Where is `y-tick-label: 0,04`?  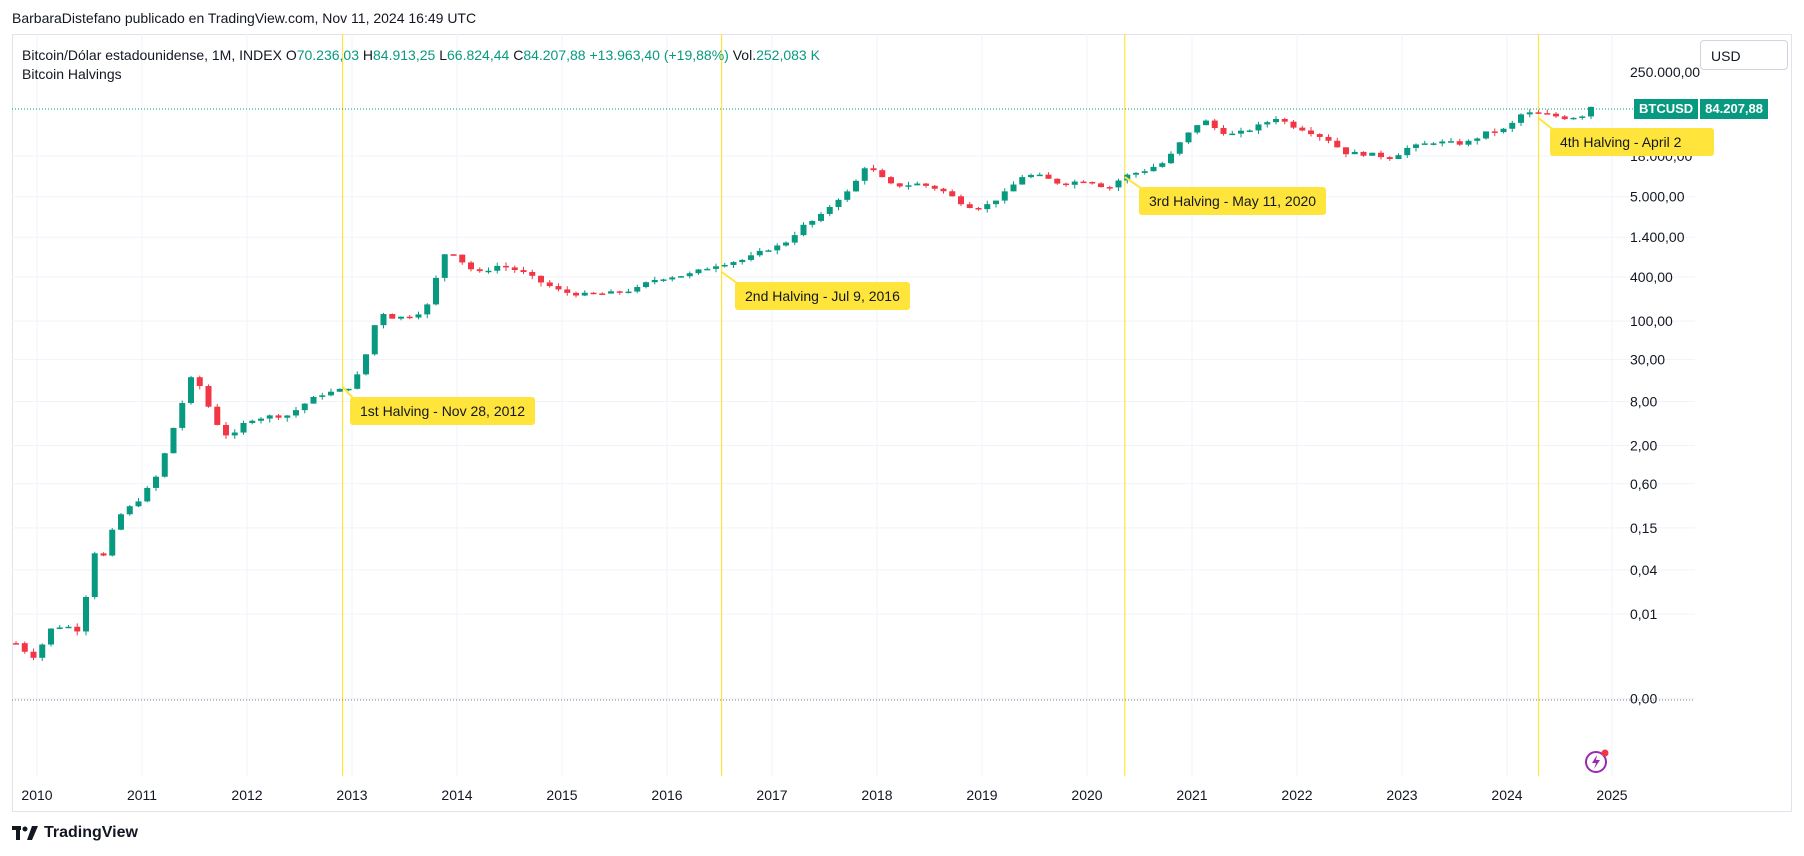 y-tick-label: 0,04 is located at coordinates (1643, 570).